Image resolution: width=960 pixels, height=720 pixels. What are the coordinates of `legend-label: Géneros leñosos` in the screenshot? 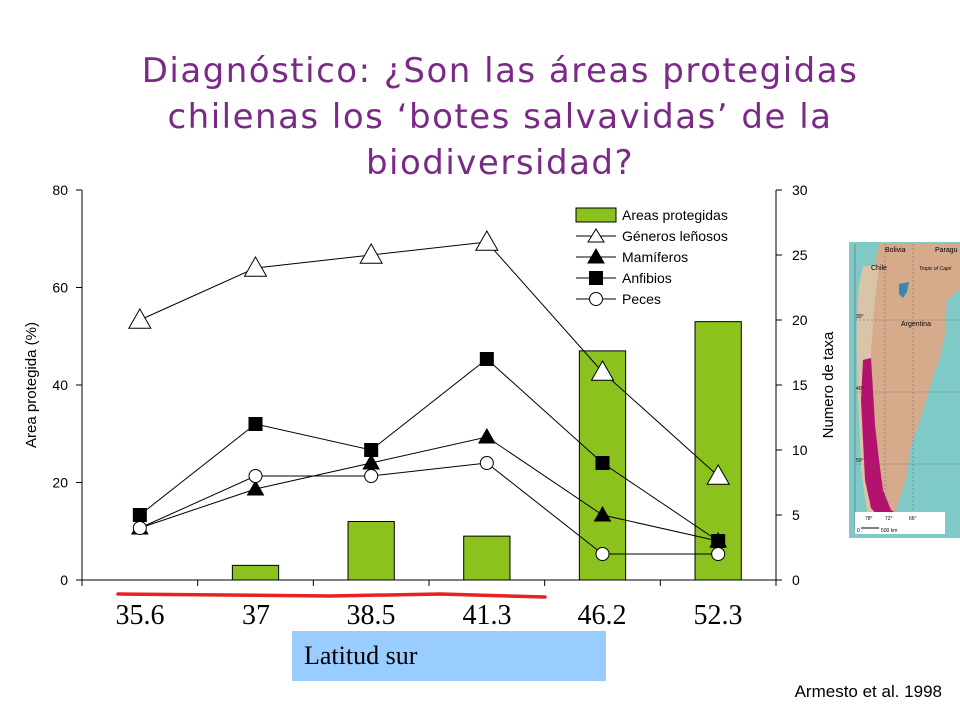 It's located at (675, 236).